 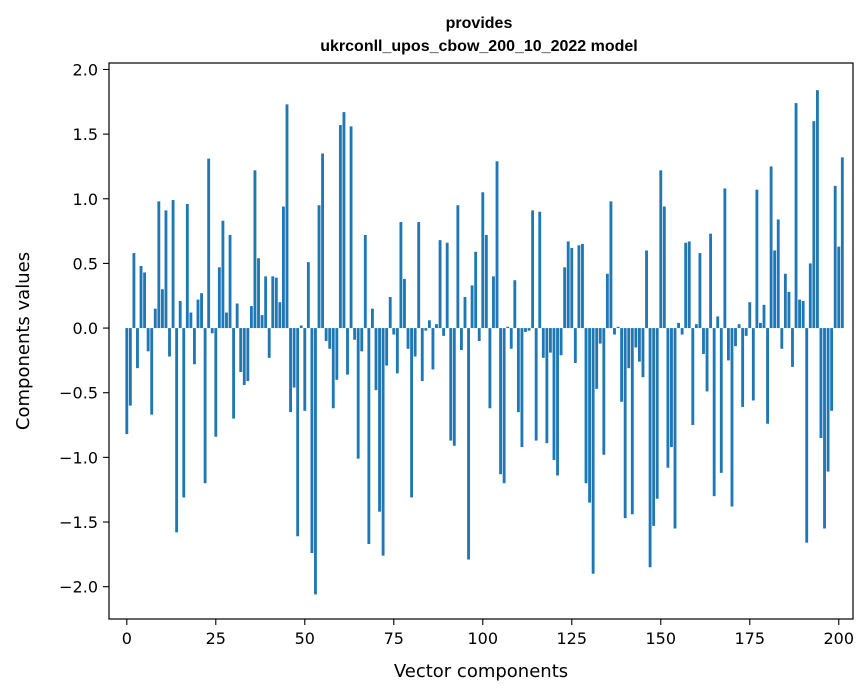 What do you see at coordinates (394, 638) in the screenshot?
I see `x-tick-label: 75` at bounding box center [394, 638].